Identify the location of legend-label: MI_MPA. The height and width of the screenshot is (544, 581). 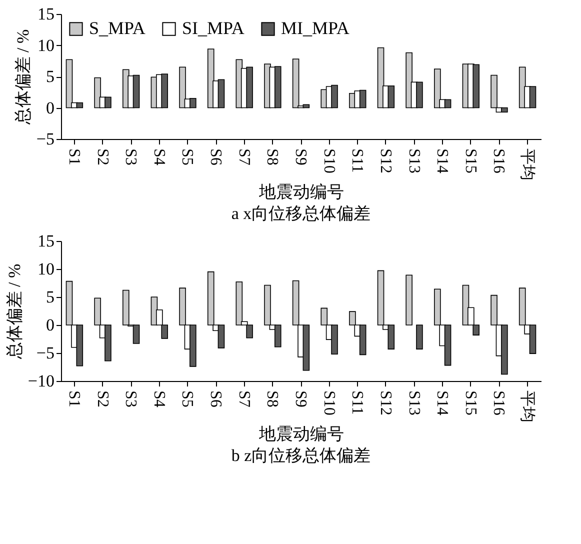
(315, 28).